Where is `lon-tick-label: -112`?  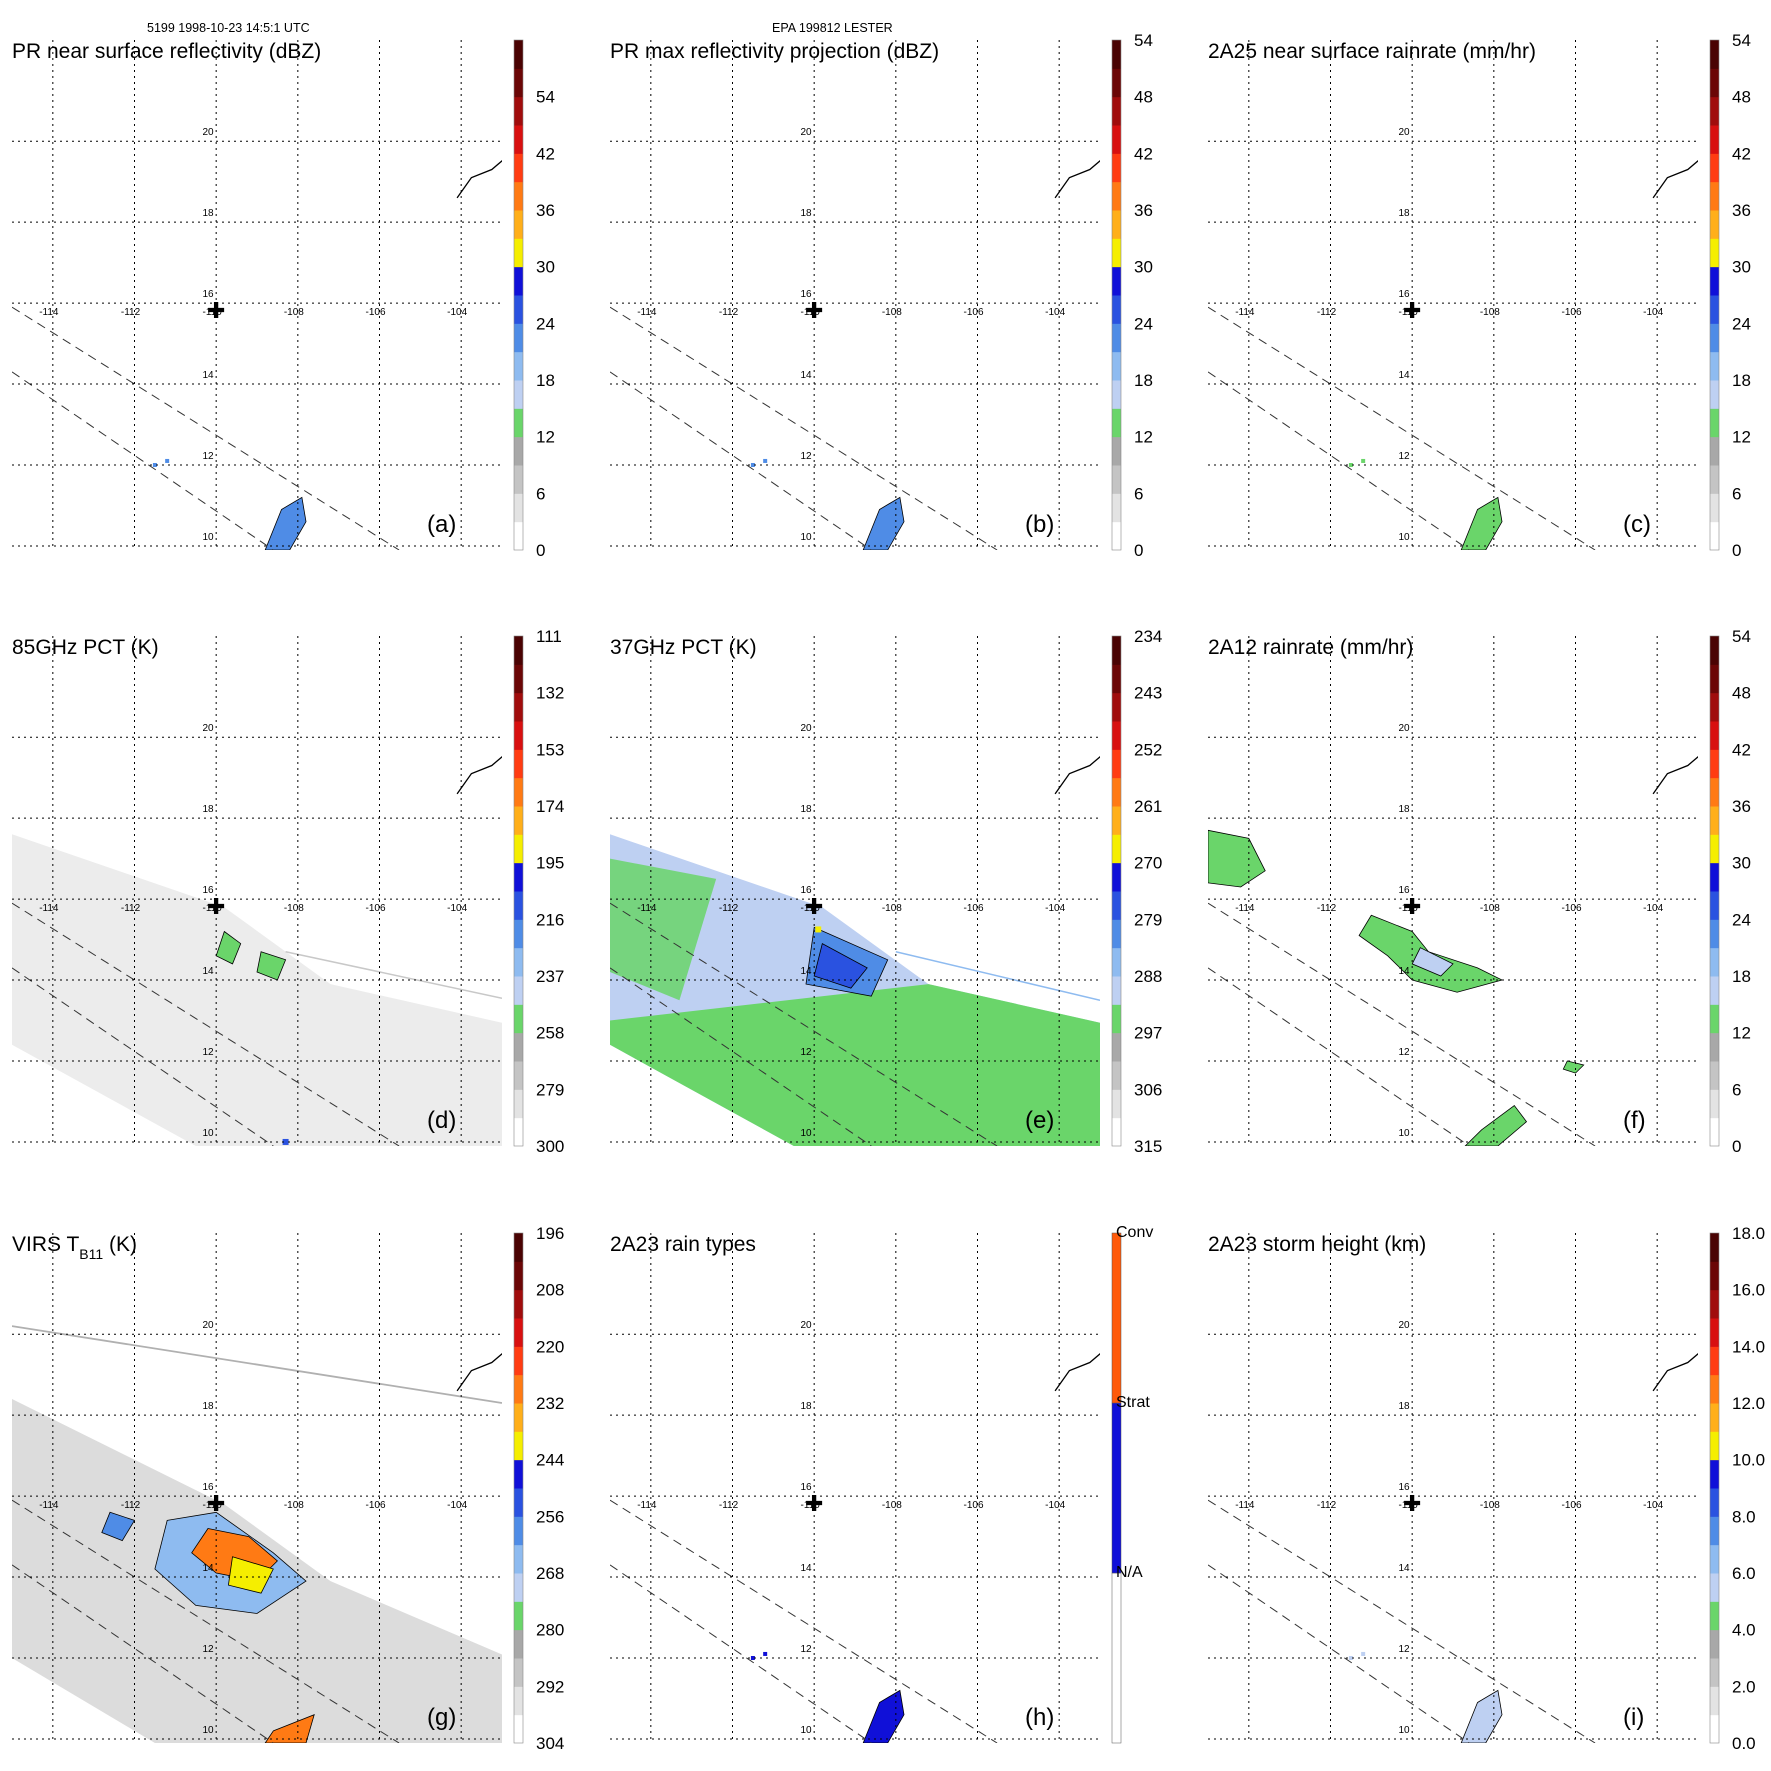
lon-tick-label: -112 is located at coordinates (729, 312).